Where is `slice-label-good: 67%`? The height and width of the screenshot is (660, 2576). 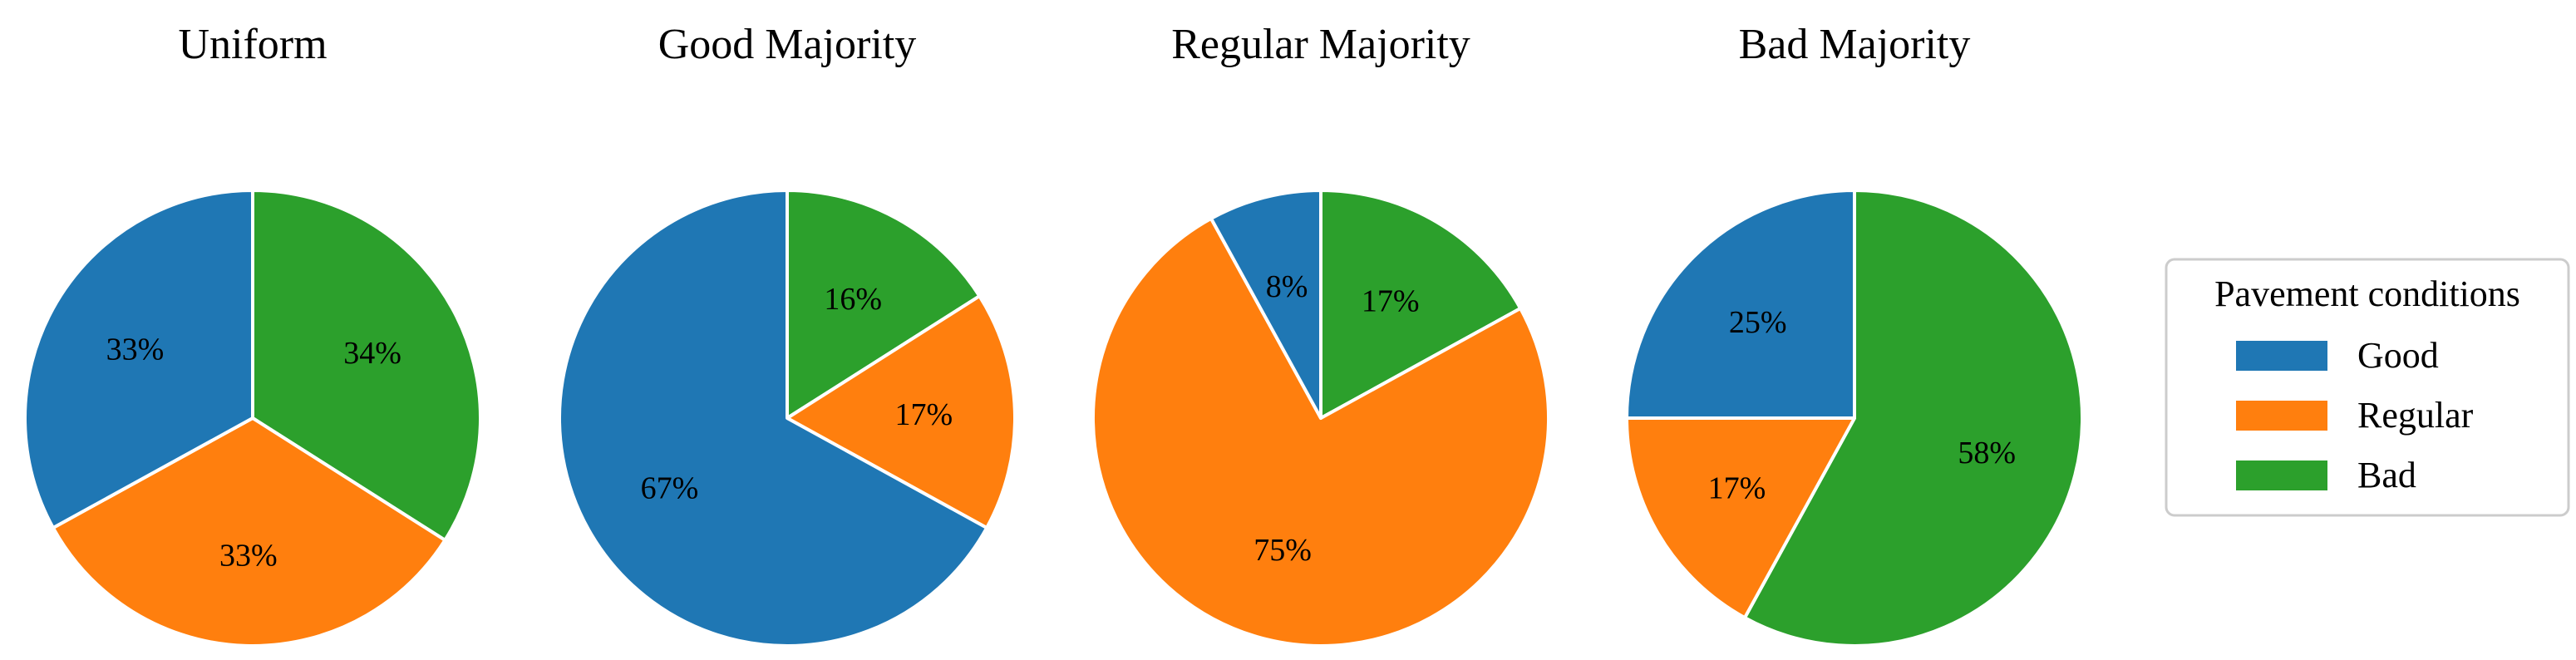 slice-label-good: 67% is located at coordinates (670, 489).